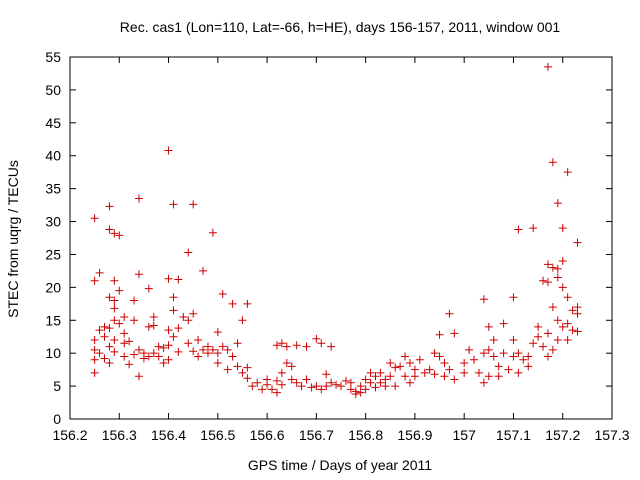  What do you see at coordinates (340, 465) in the screenshot?
I see `x-axis-label: GPS time / Days of year 2011` at bounding box center [340, 465].